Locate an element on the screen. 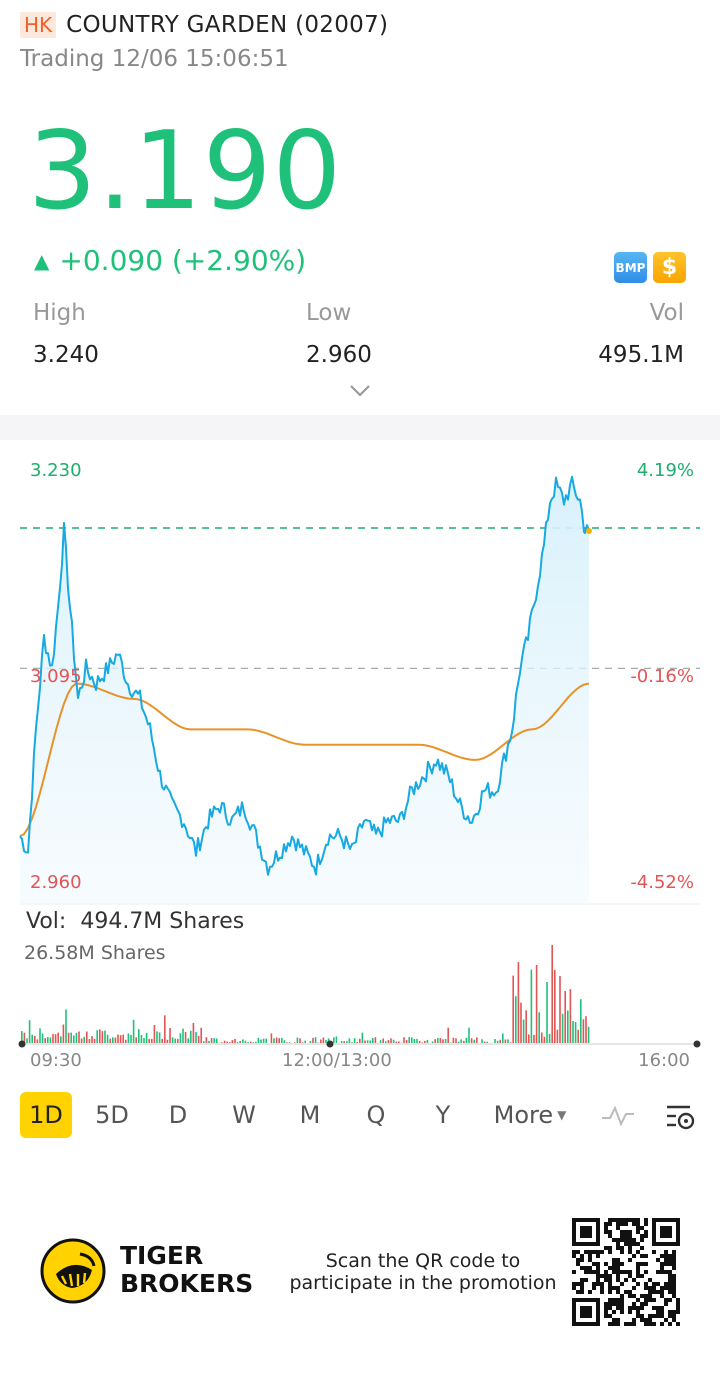 Image resolution: width=720 pixels, height=1386 pixels. volume-value: 494.7M Shares is located at coordinates (162, 921).